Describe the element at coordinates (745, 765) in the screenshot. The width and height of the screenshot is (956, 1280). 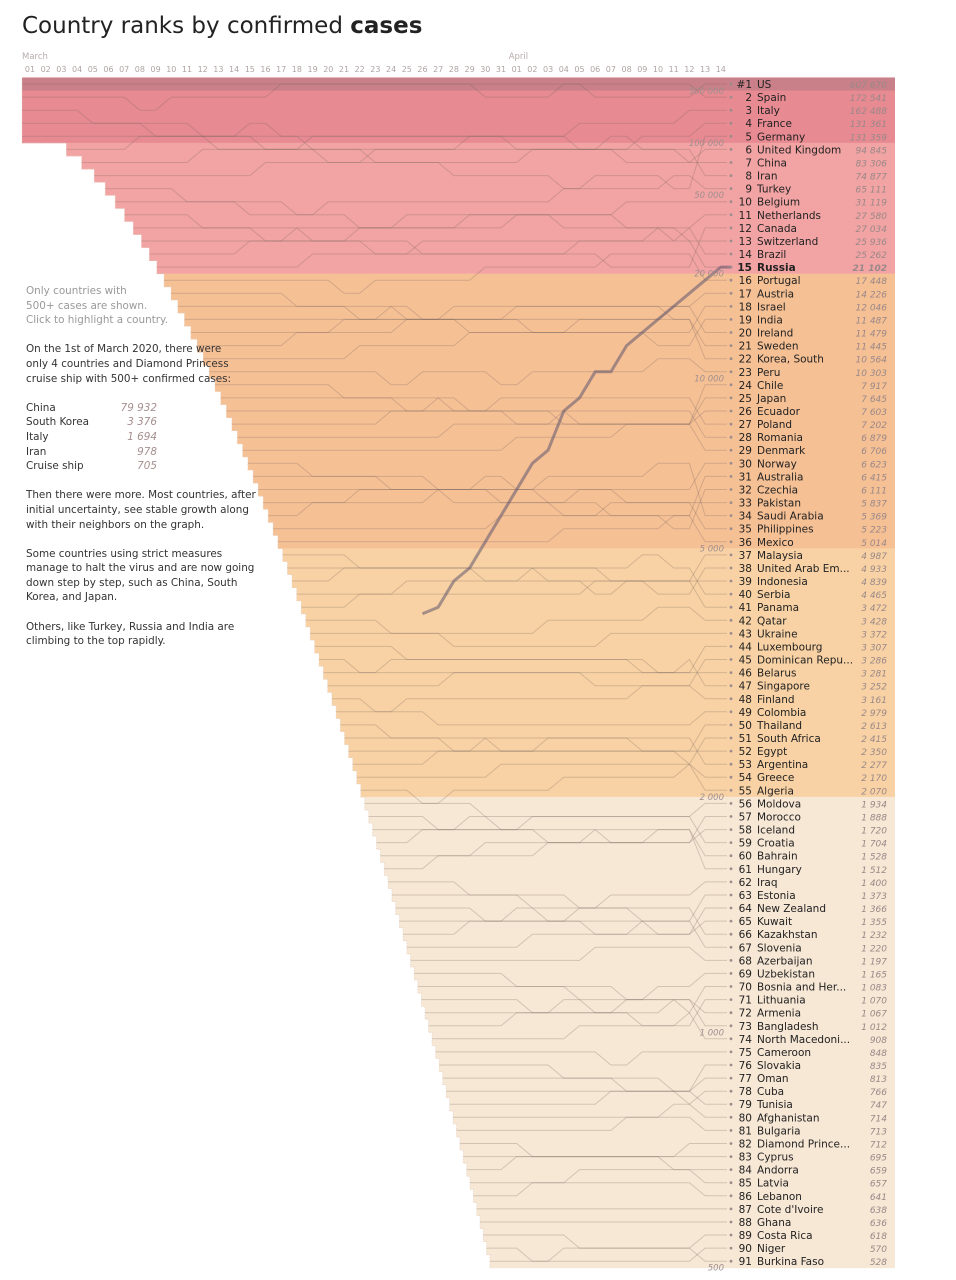
I see `rank-number: 53` at that location.